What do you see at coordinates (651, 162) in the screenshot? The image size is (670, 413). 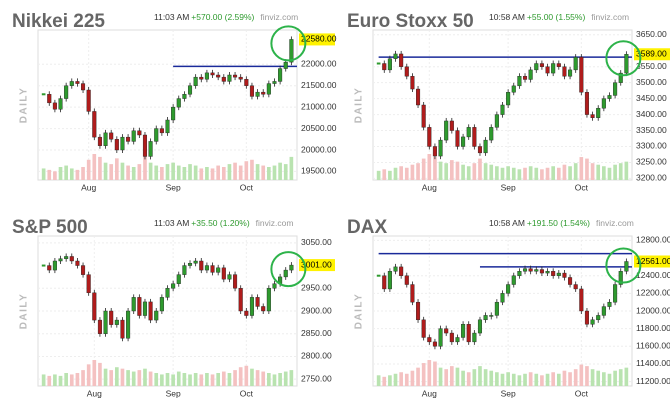 I see `y-tick-label: 3250.00` at bounding box center [651, 162].